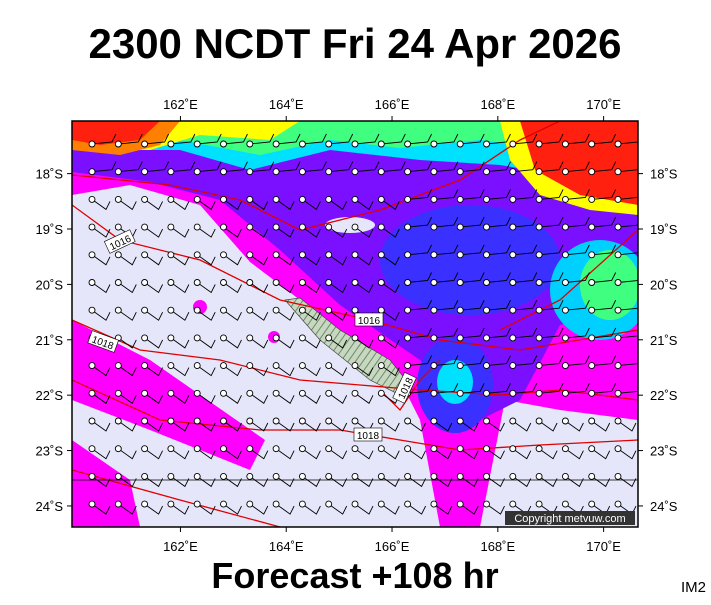 The height and width of the screenshot is (605, 711). Describe the element at coordinates (455, 382) in the screenshot. I see `wind-zone` at that location.